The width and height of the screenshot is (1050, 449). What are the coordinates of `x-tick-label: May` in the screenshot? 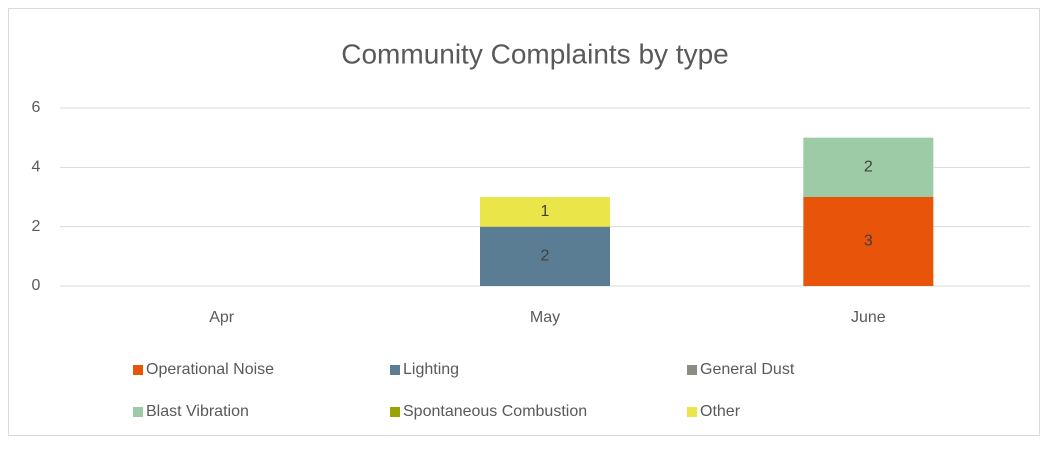 It's located at (545, 317).